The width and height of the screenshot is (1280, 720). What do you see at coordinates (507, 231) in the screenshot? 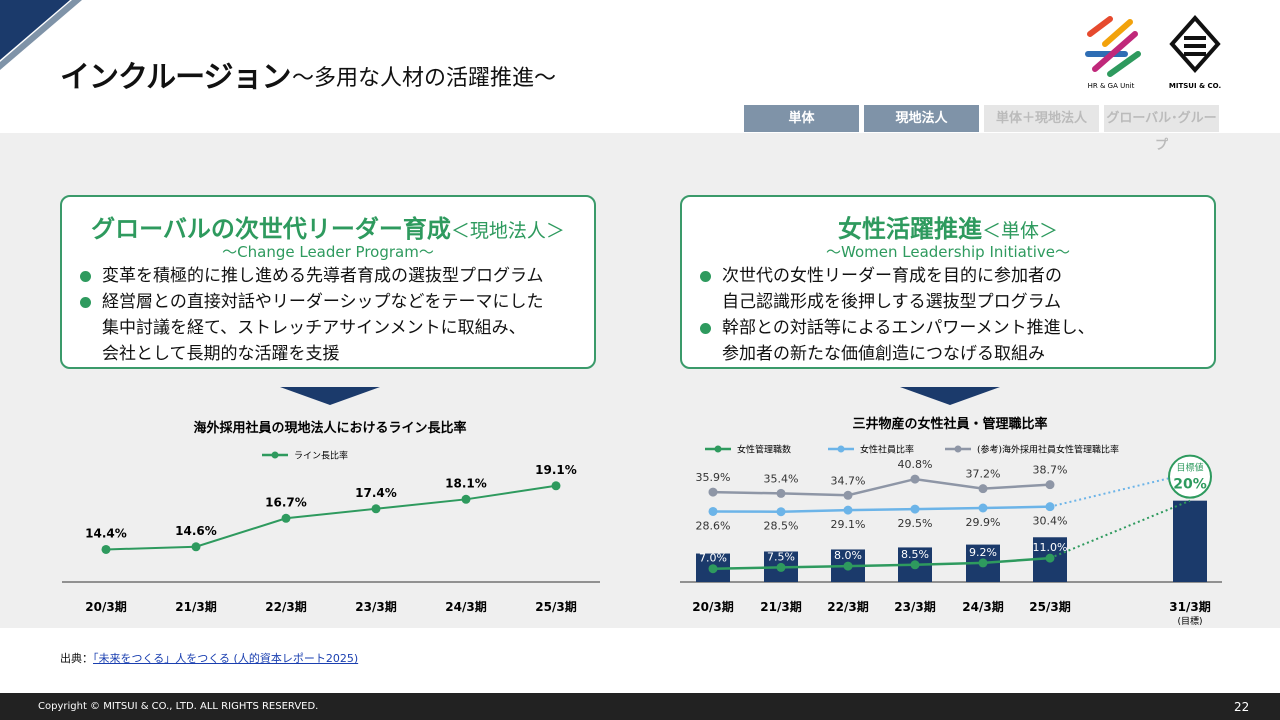
I see `box-tag: ＜現地法人＞` at bounding box center [507, 231].